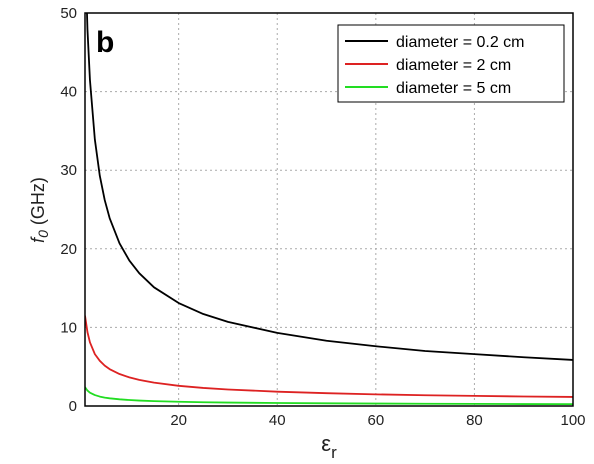 The width and height of the screenshot is (594, 464). What do you see at coordinates (460, 42) in the screenshot?
I see `legend-label-1: diameter = 0.2 cm` at bounding box center [460, 42].